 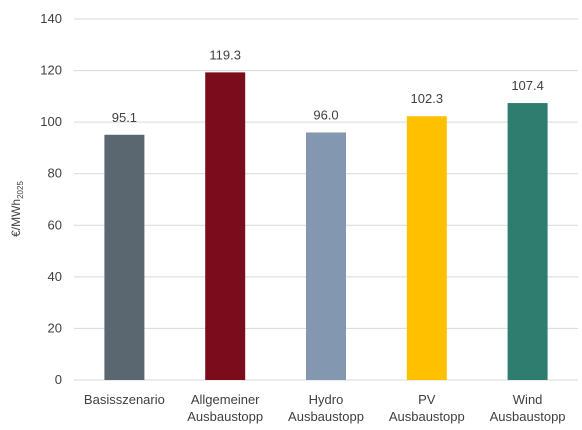 What do you see at coordinates (225, 399) in the screenshot?
I see `x-category-label: Allgemeiner` at bounding box center [225, 399].